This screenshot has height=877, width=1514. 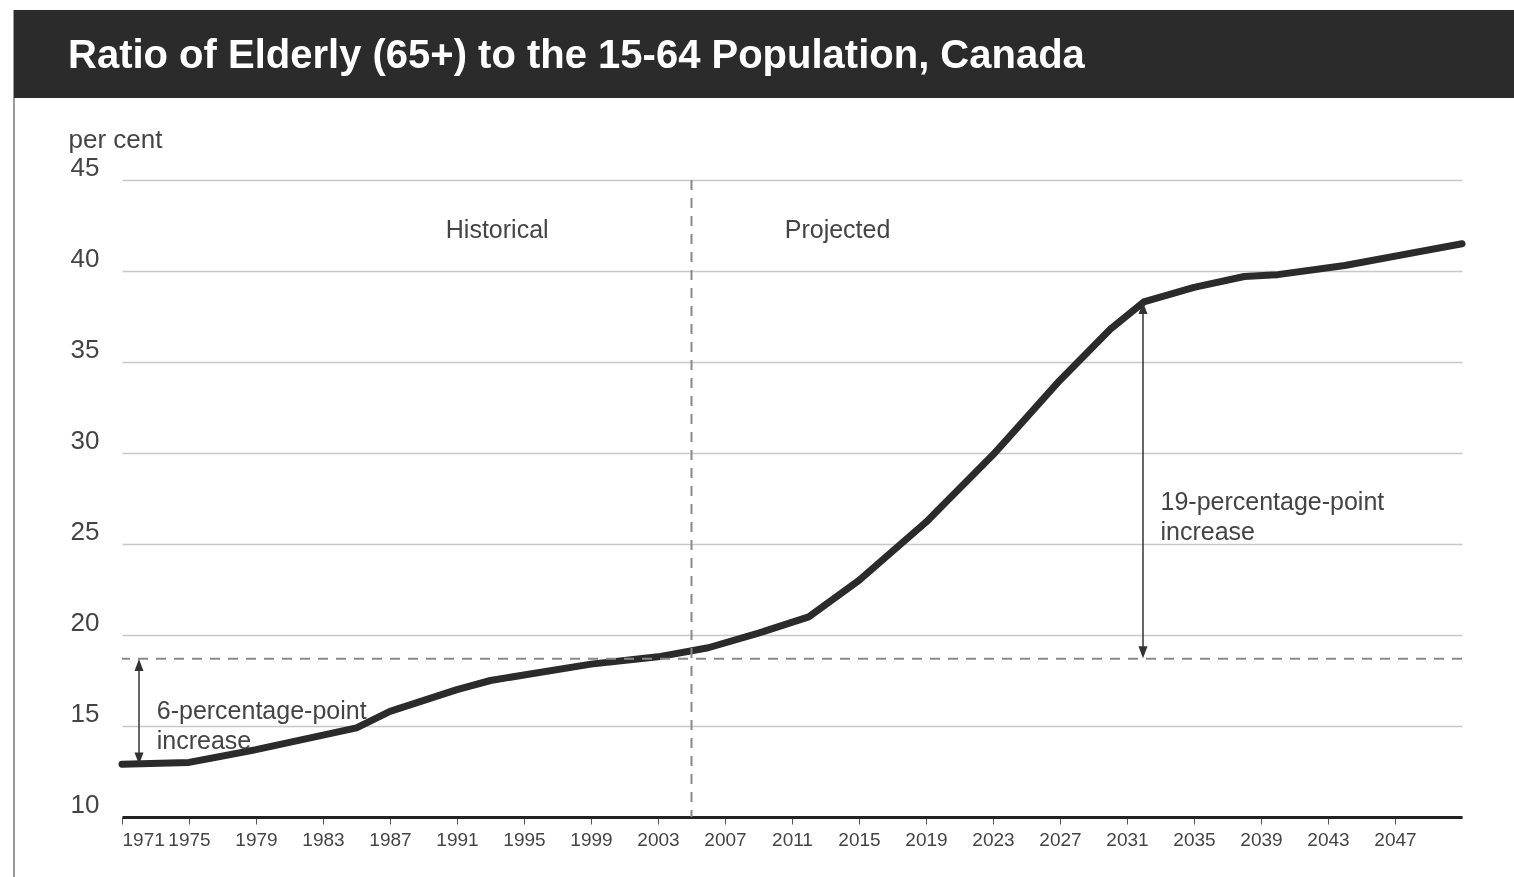 I want to click on chart-title: Ratio of Elderly (65+) to the 15-64 Population, Canada, so click(x=764, y=54).